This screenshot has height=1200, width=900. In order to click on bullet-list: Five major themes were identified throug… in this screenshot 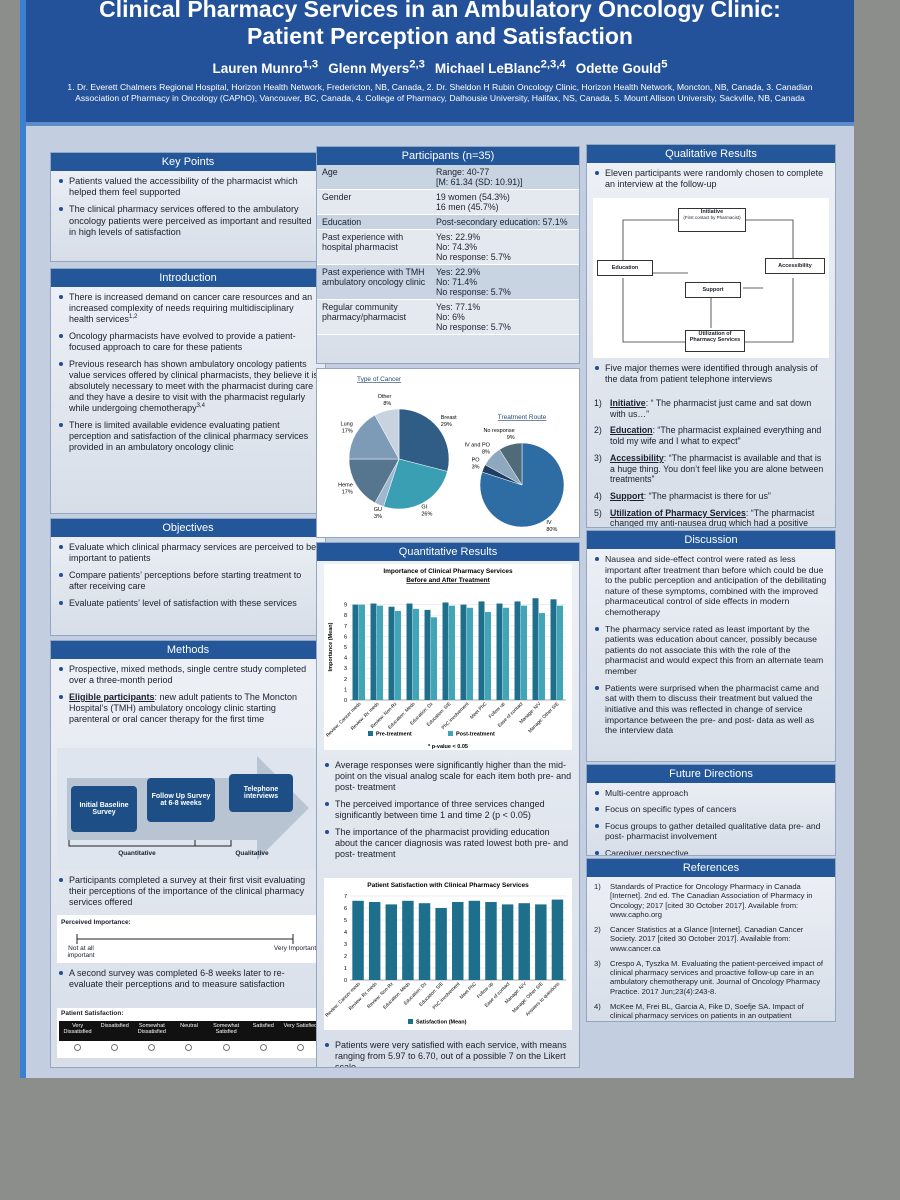, I will do `click(711, 375)`.